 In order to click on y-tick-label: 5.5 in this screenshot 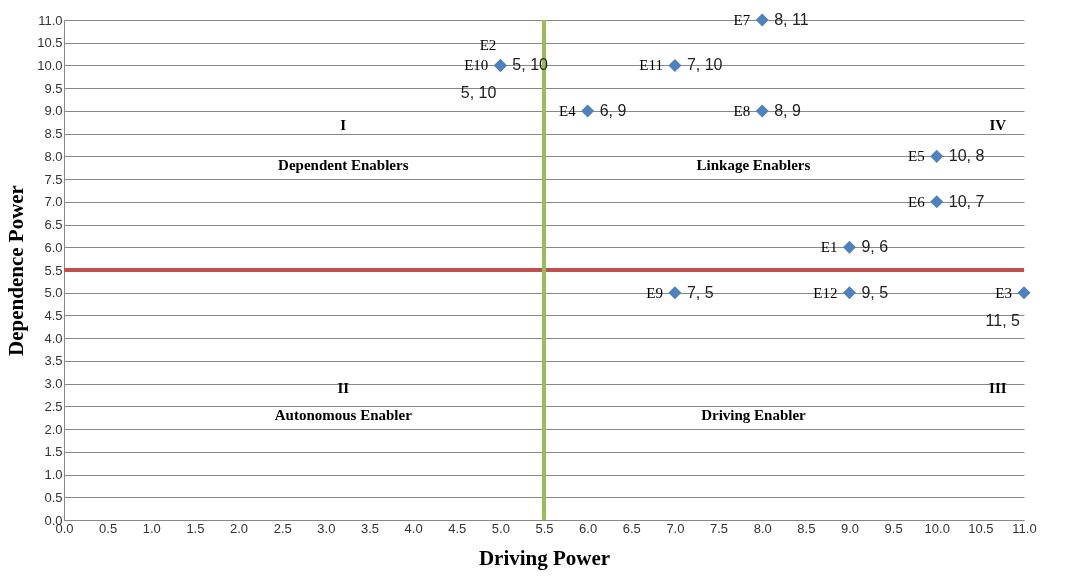, I will do `click(53, 270)`.